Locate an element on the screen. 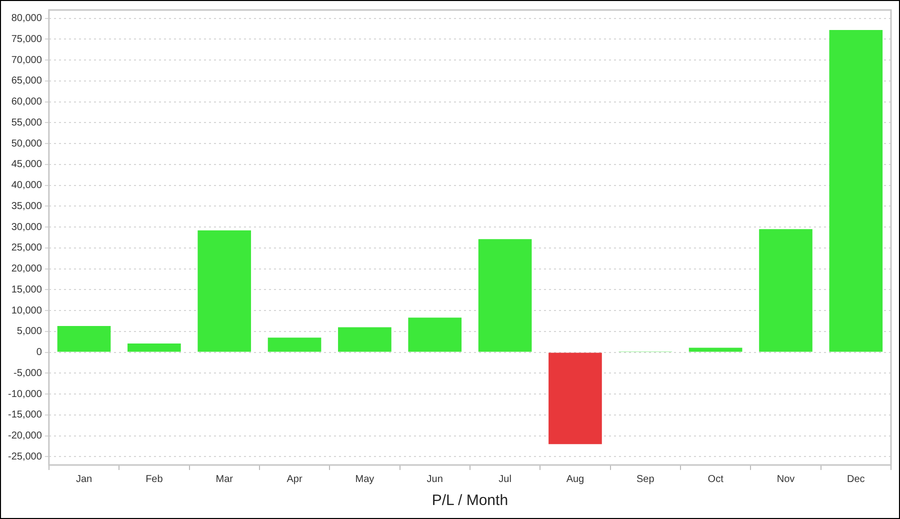  y-tick-label: 75,000 is located at coordinates (26, 39).